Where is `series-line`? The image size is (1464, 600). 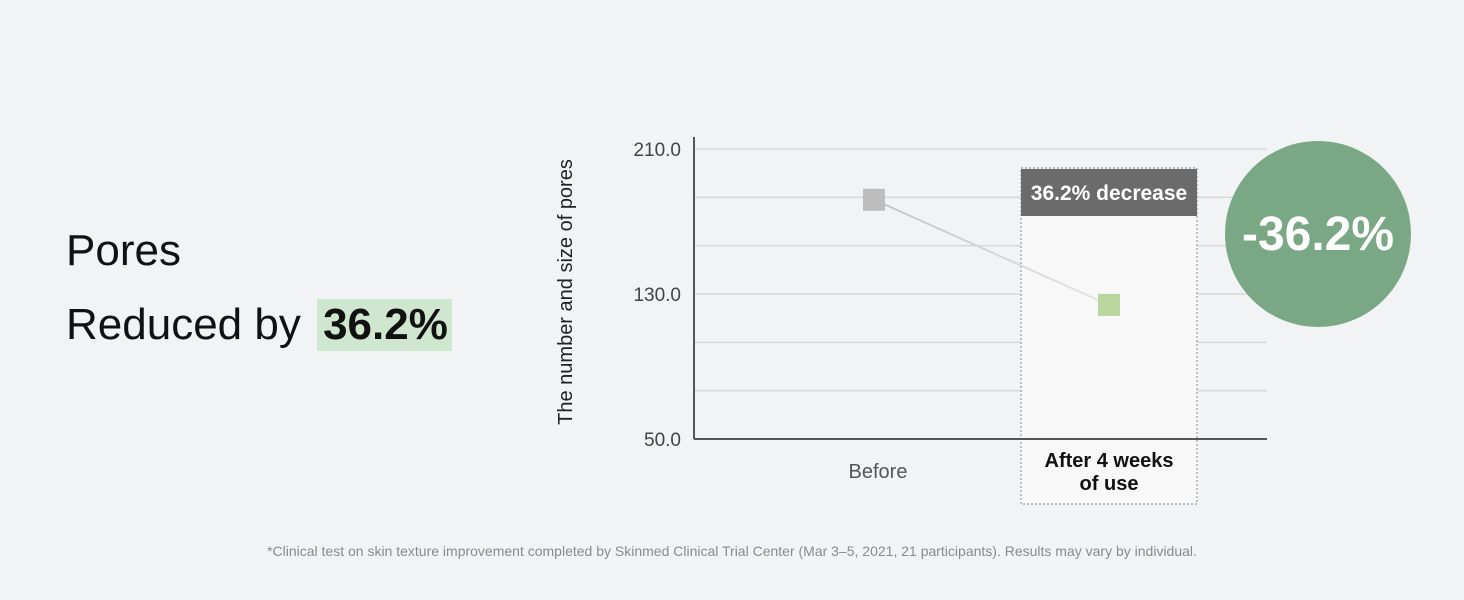 series-line is located at coordinates (991, 252).